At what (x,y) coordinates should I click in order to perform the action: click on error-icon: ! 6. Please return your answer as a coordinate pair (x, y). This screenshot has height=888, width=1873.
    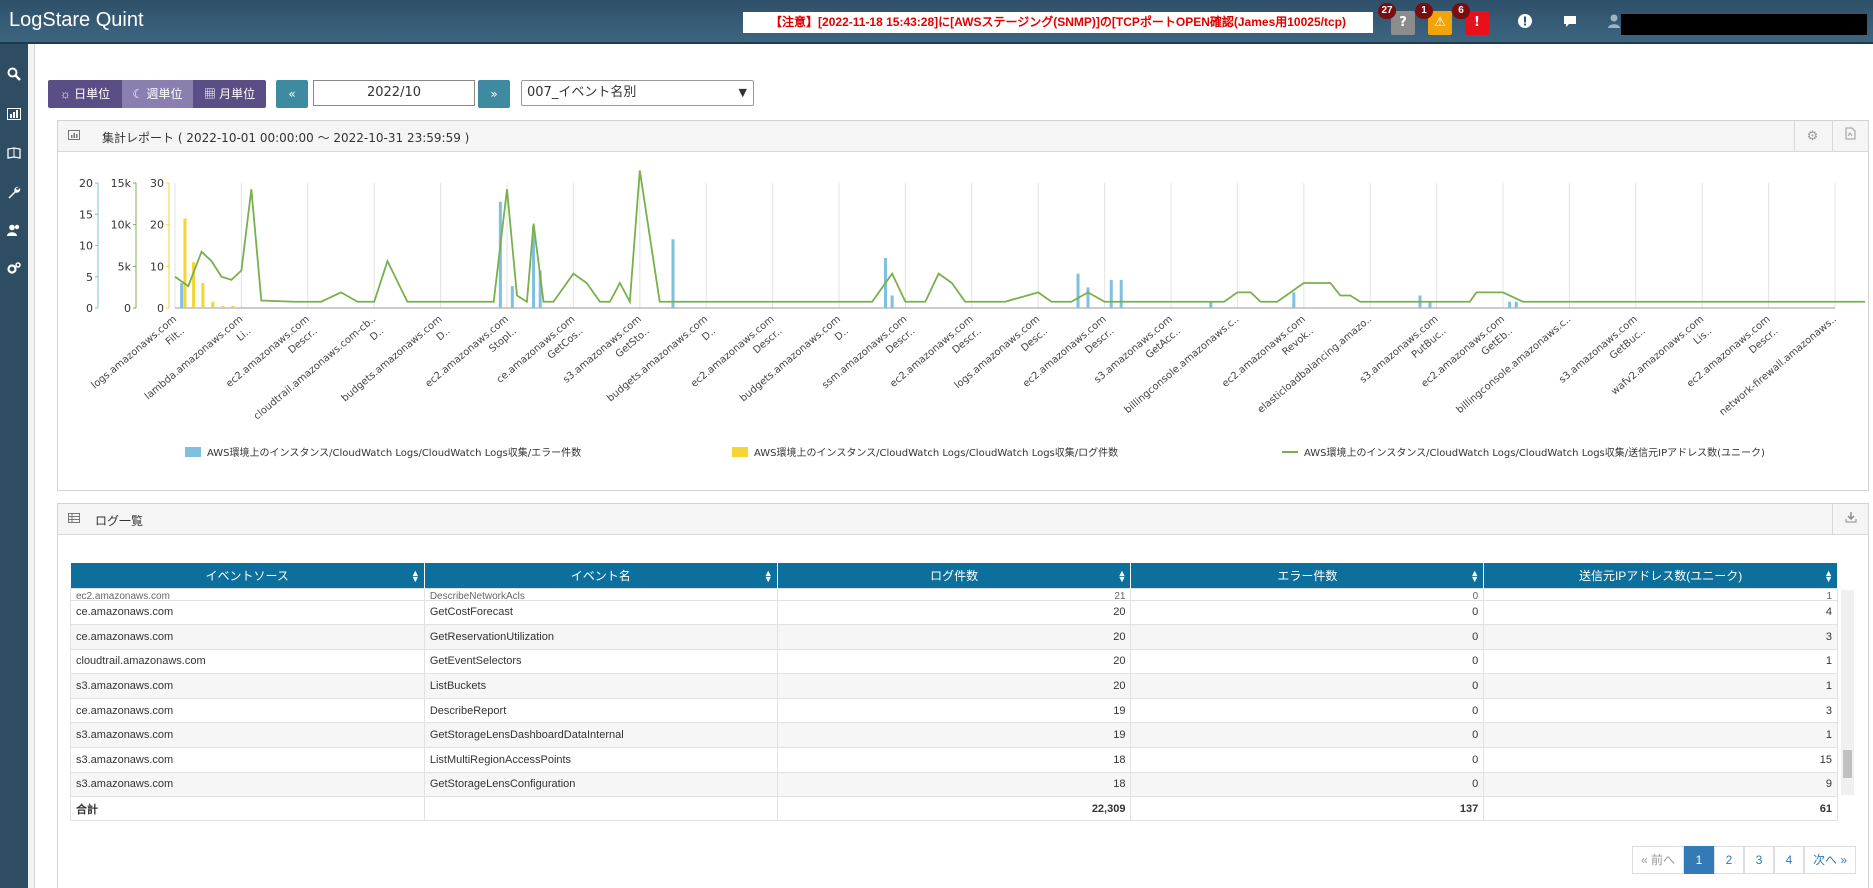
    Looking at the image, I should click on (1470, 19).